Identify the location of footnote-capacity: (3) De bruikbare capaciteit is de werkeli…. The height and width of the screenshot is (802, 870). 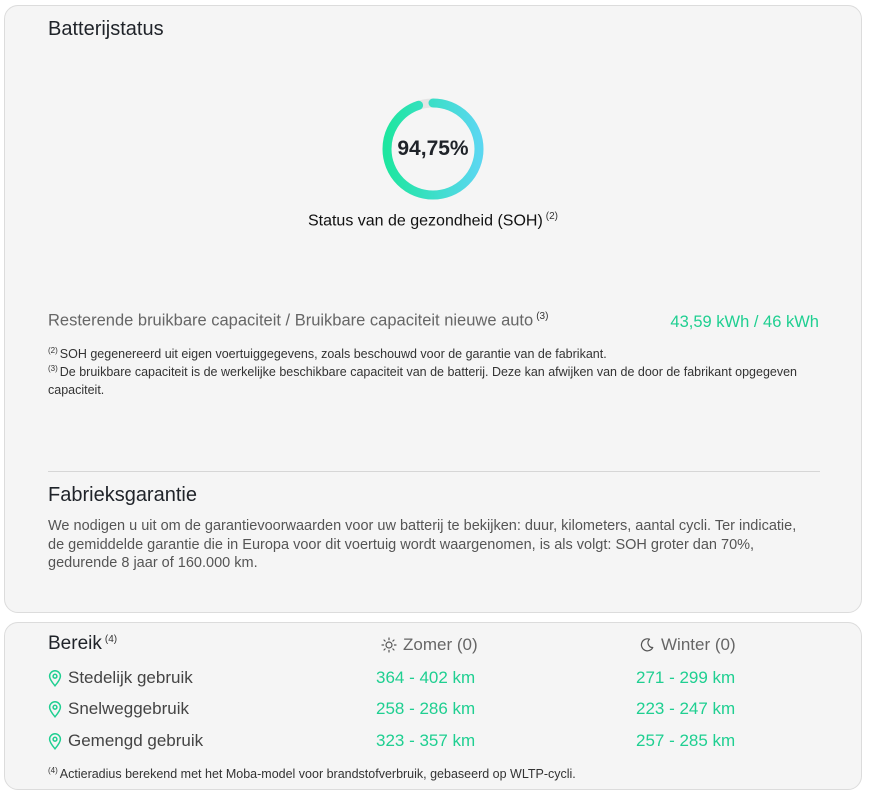
(438, 379).